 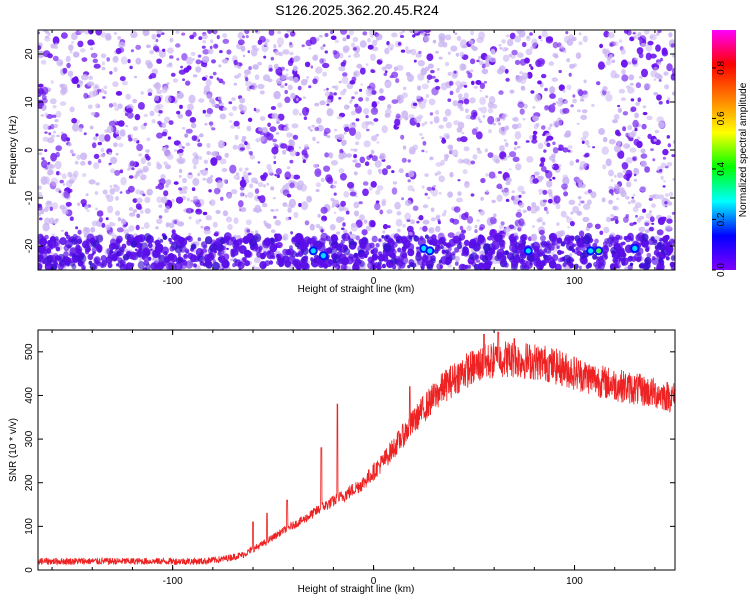 What do you see at coordinates (29, 351) in the screenshot?
I see `y-tick-label: 500` at bounding box center [29, 351].